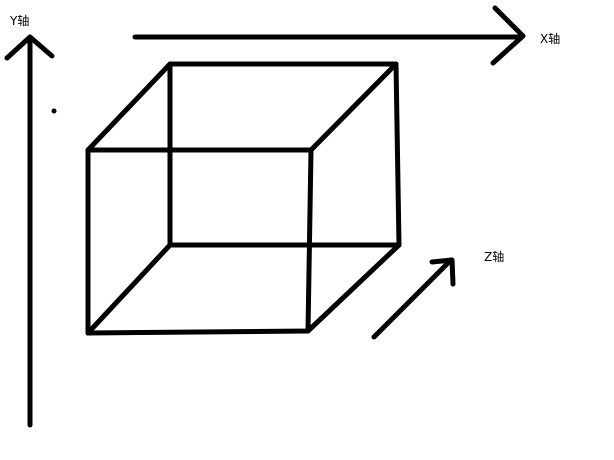  Describe the element at coordinates (353, 288) in the screenshot. I see `cube-edge-bottom-right` at that location.